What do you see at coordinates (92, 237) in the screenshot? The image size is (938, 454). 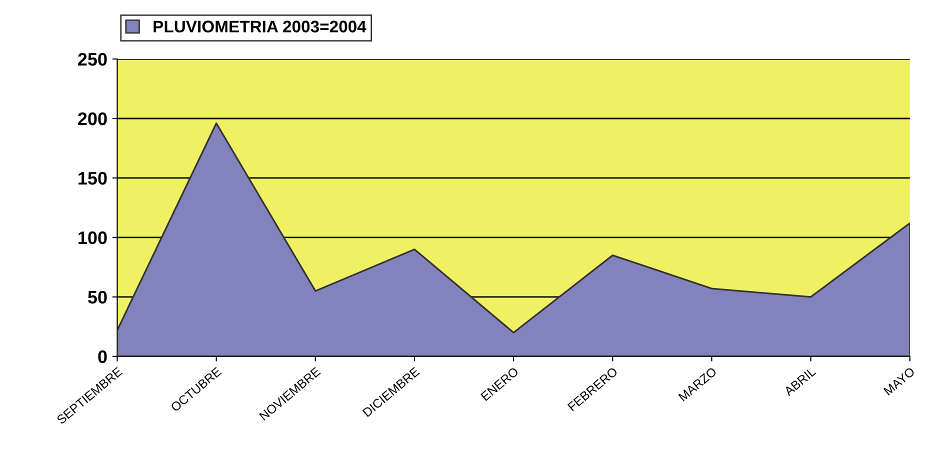 I see `y-tick-label: 100` at bounding box center [92, 237].